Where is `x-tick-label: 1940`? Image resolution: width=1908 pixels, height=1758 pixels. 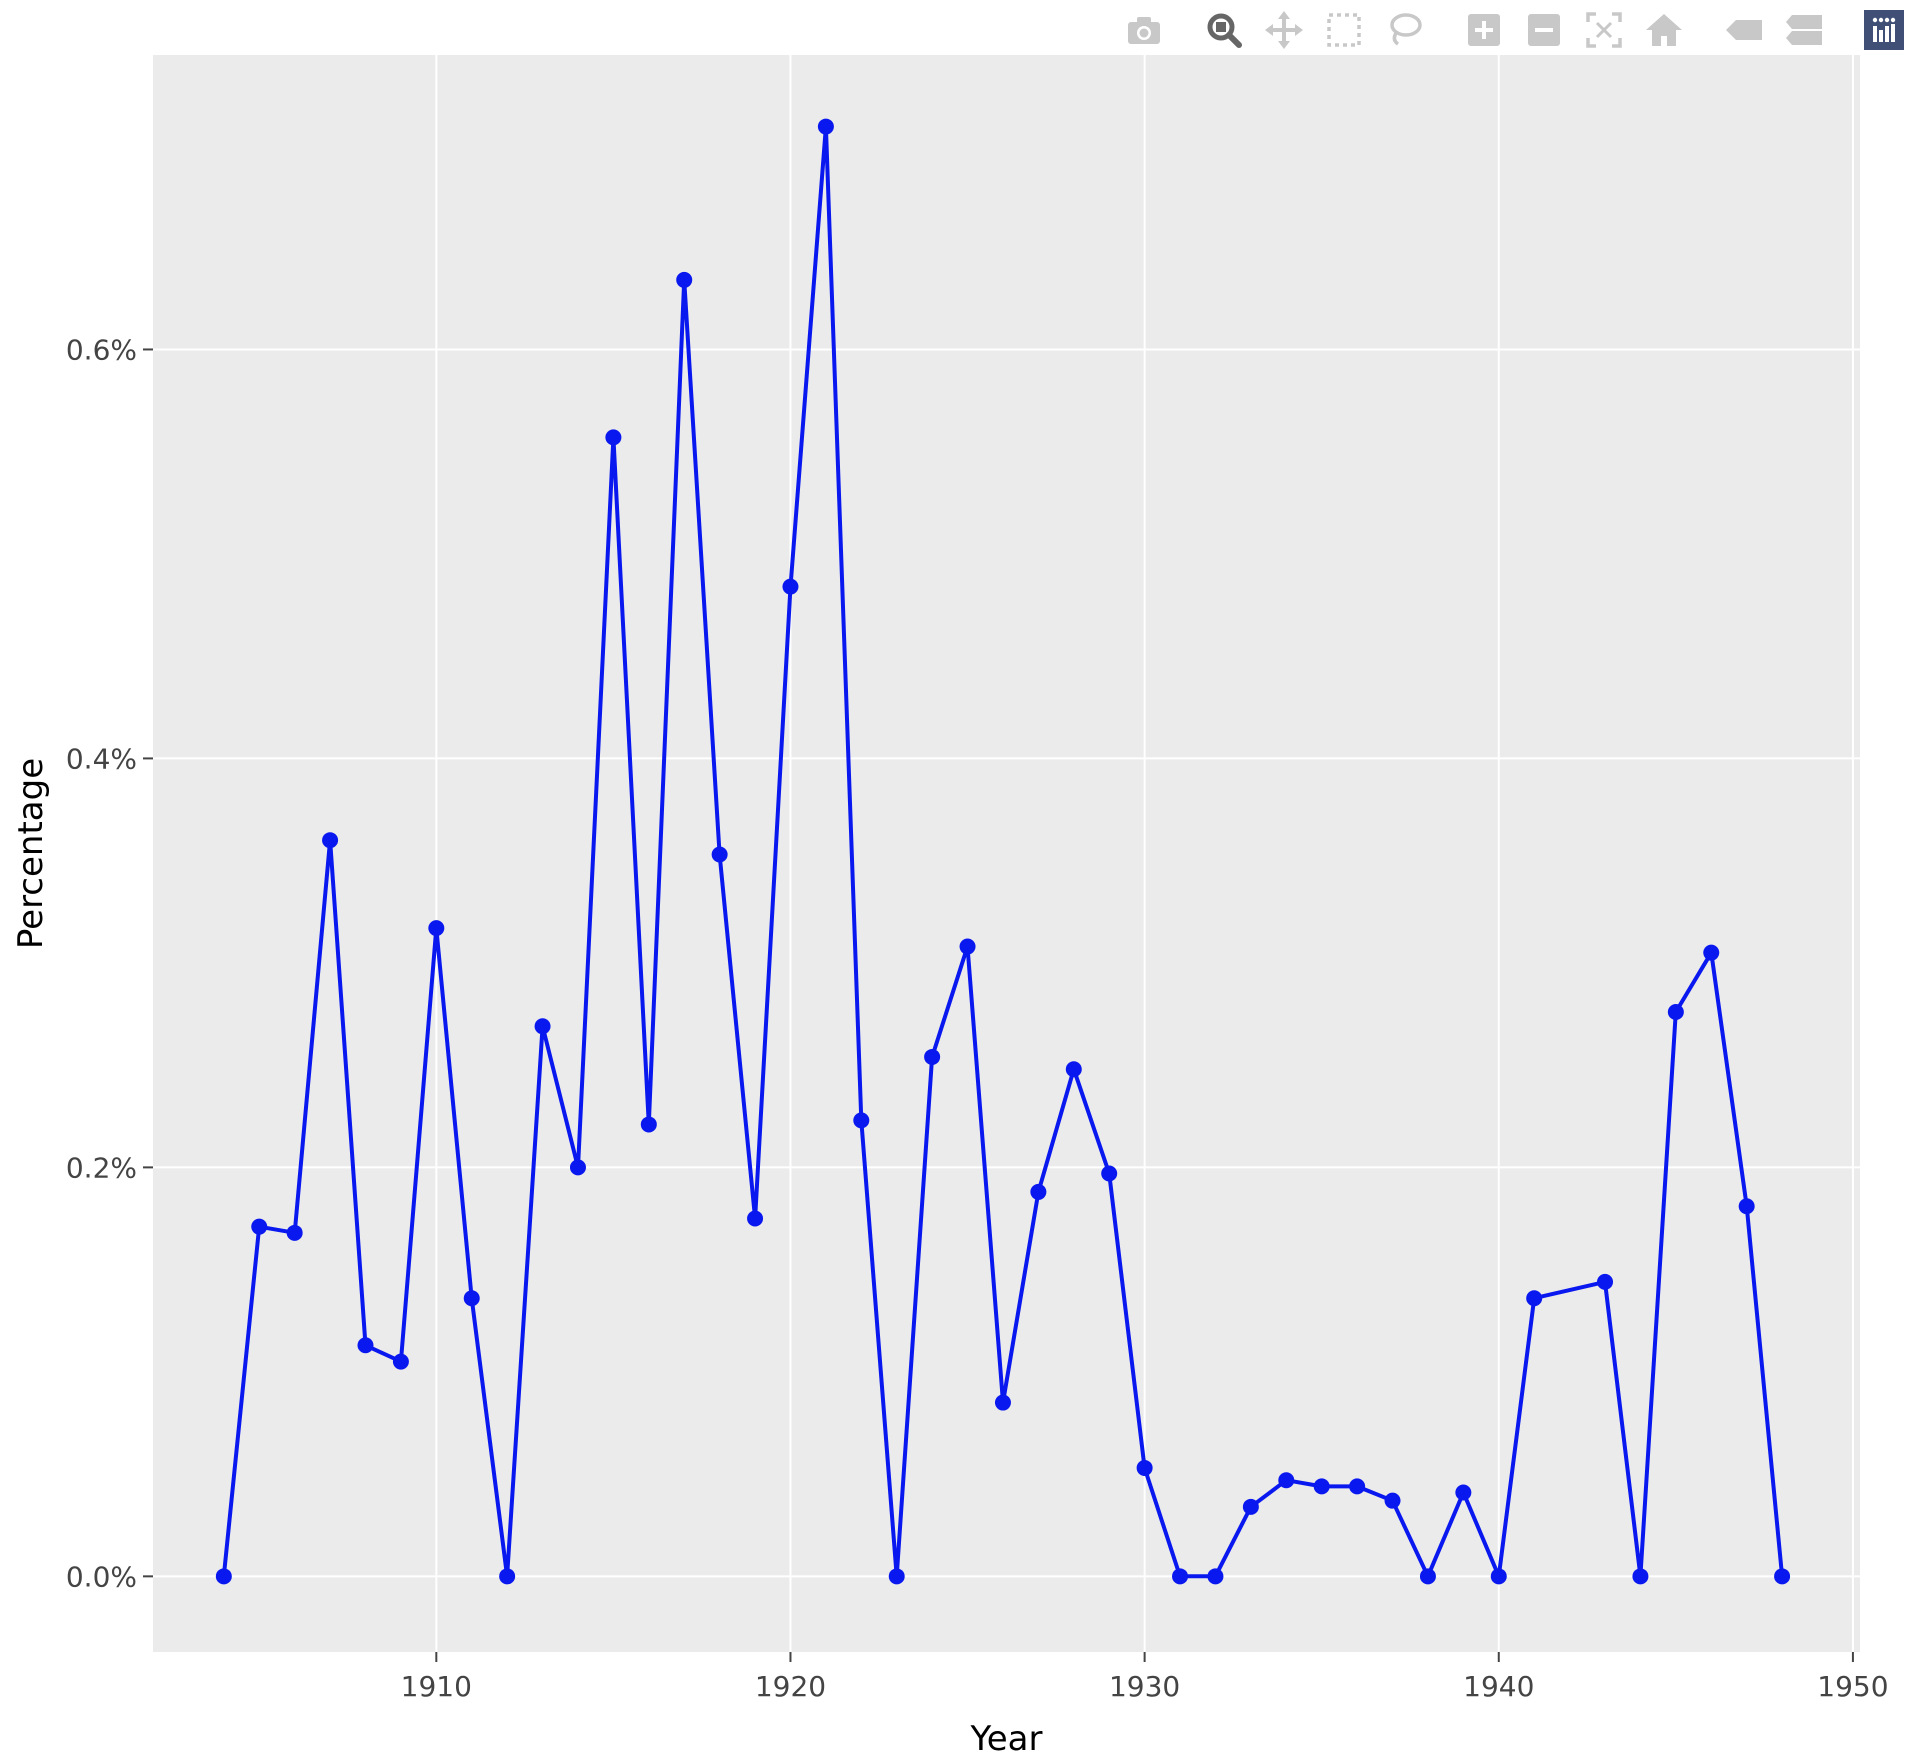
x-tick-label: 1940 is located at coordinates (1498, 1686).